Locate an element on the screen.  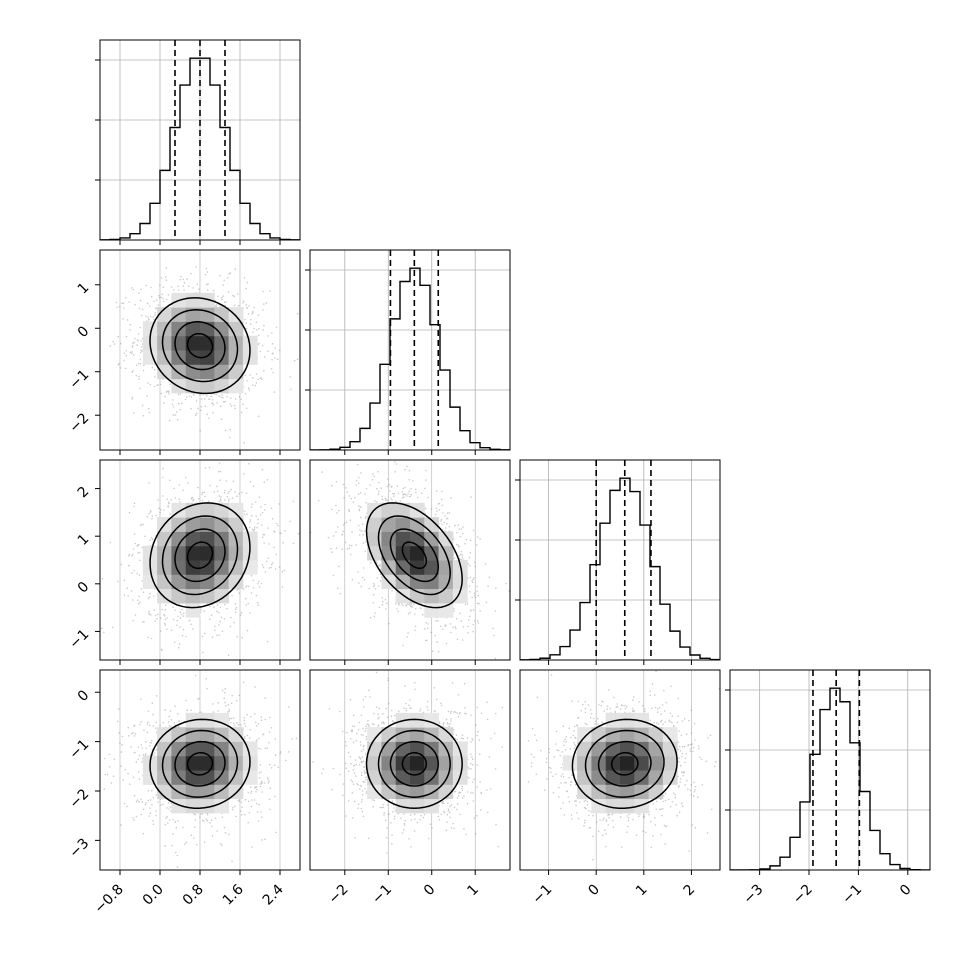
y-tick-label: −1 is located at coordinates (79, 380).